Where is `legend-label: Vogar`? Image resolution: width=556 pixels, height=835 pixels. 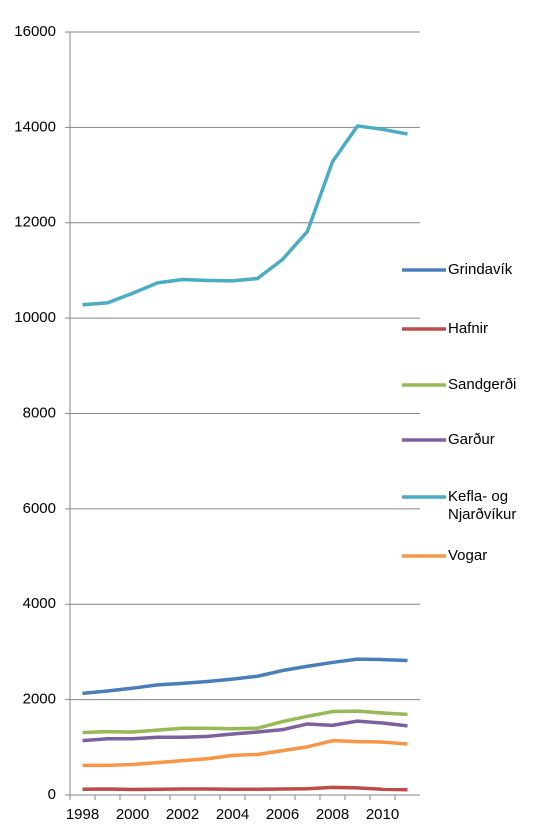 legend-label: Vogar is located at coordinates (468, 555).